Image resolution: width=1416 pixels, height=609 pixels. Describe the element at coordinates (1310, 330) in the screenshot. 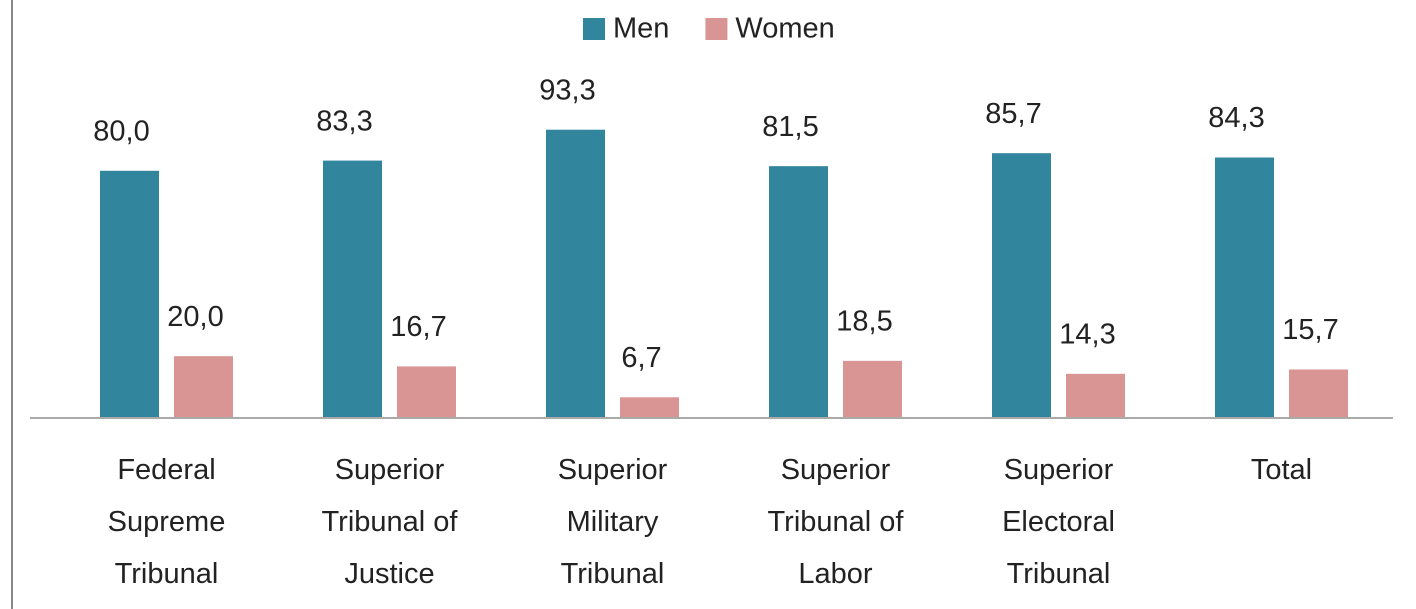

I see `data-label: 15,7` at that location.